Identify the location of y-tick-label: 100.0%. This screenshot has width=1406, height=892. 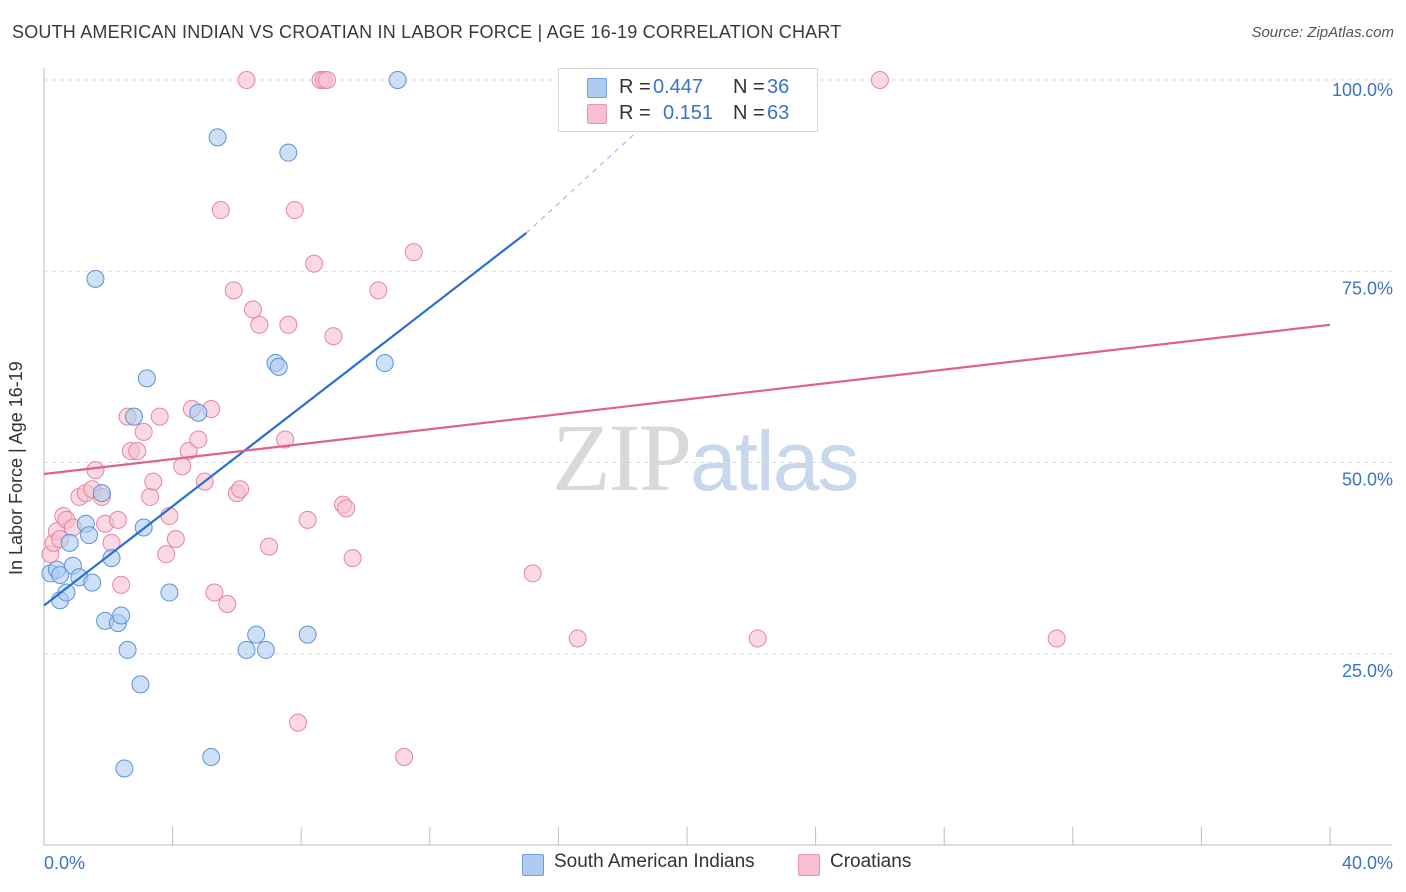
(1362, 90).